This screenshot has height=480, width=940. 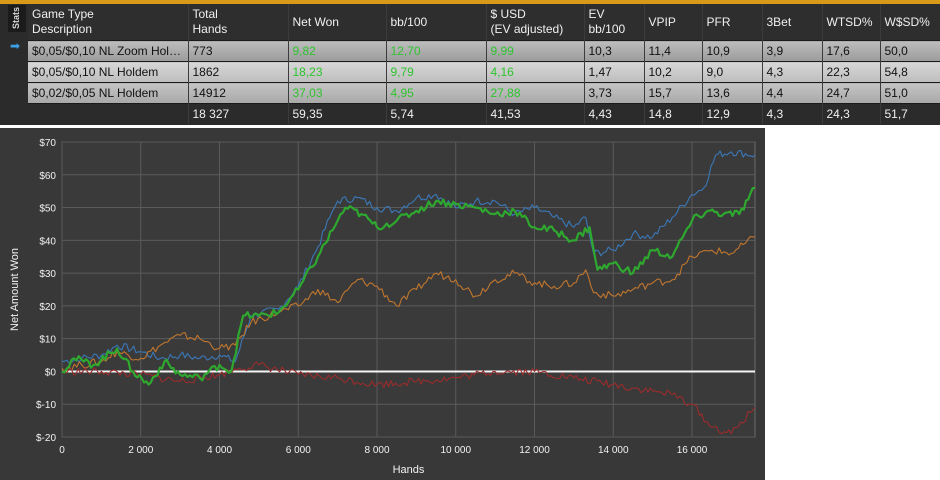 I want to click on column-header-5: EV bb/100, so click(x=614, y=22).